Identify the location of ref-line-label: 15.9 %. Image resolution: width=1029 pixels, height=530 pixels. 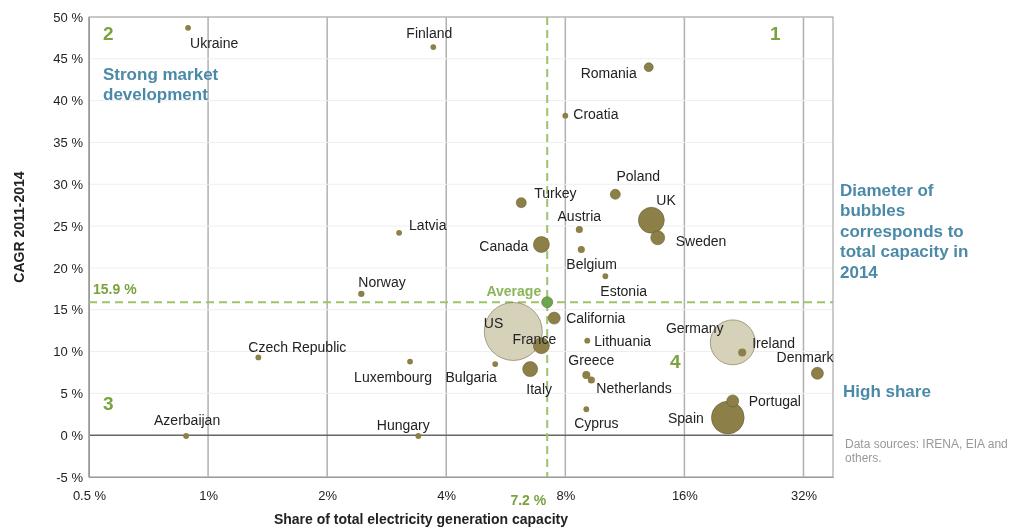
(115, 289).